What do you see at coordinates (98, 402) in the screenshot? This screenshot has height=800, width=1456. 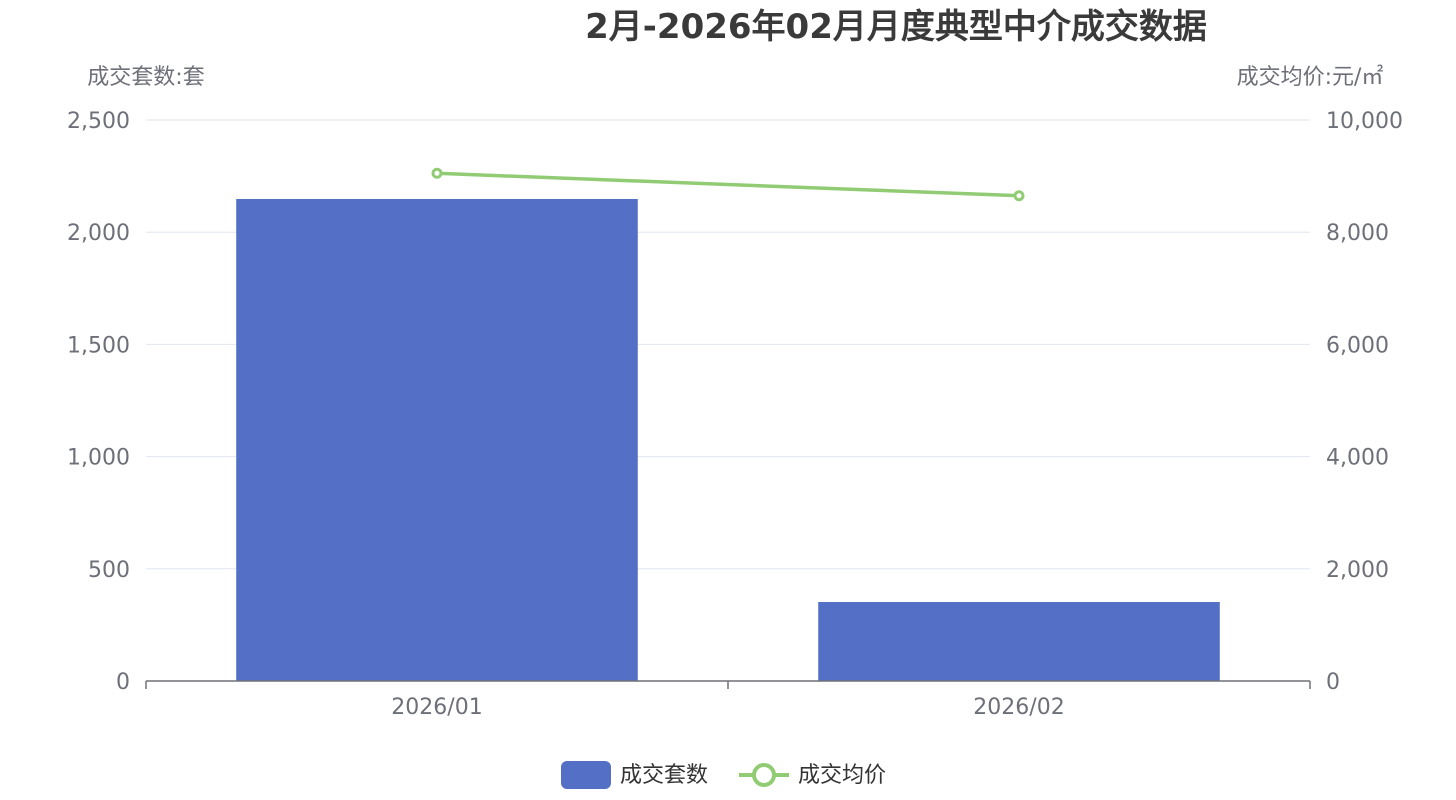 I see `left-axis-tick-labels: 0 500 1,000 1,500 2,000 2,500` at bounding box center [98, 402].